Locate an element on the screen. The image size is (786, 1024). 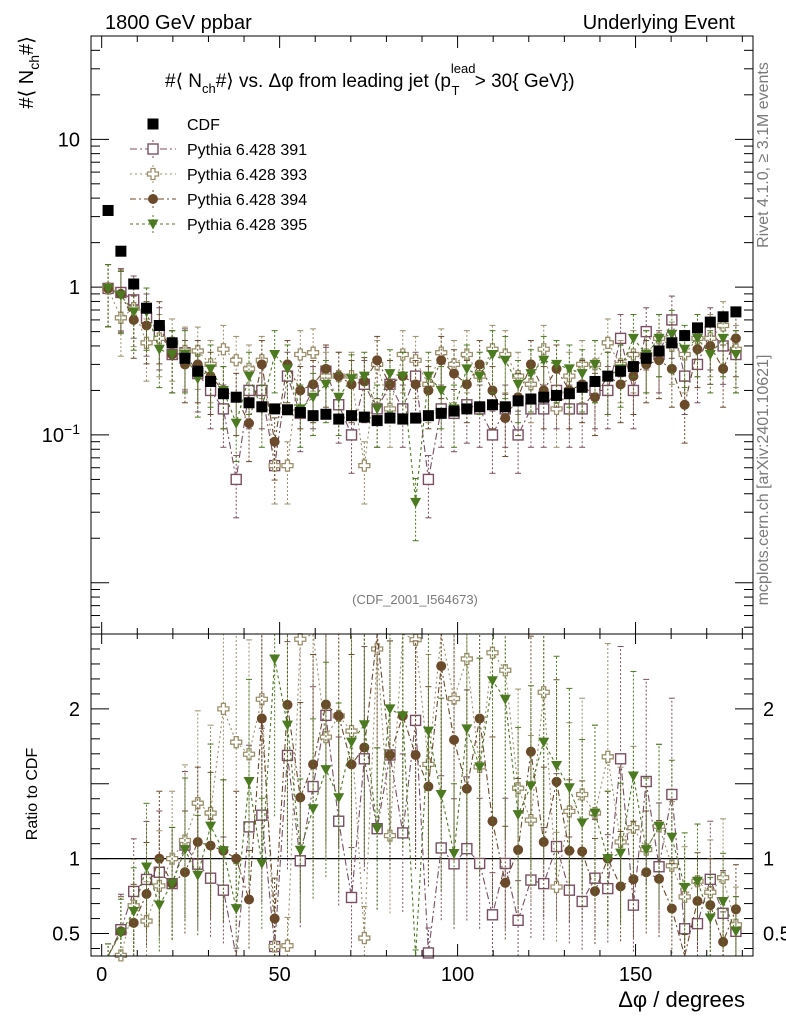
y-tick-label: 10−1 is located at coordinates (61, 434).